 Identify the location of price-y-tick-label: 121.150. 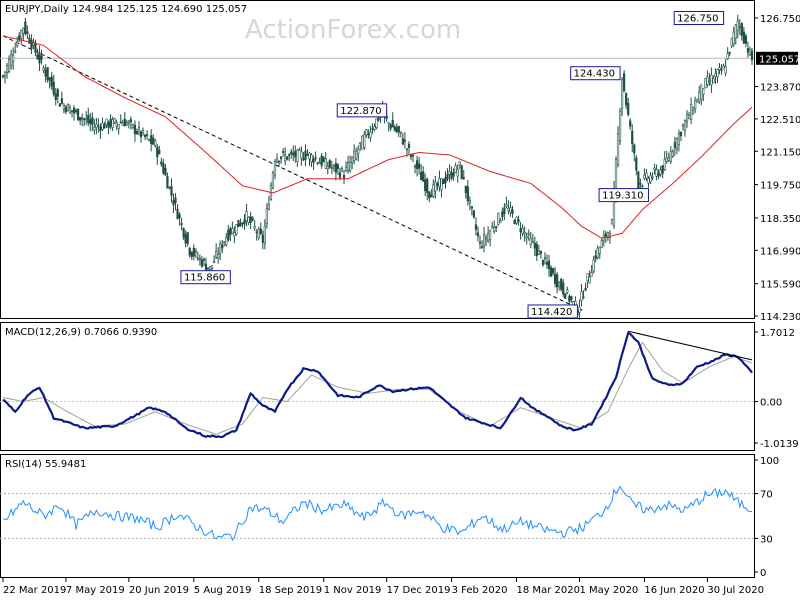
(780, 152).